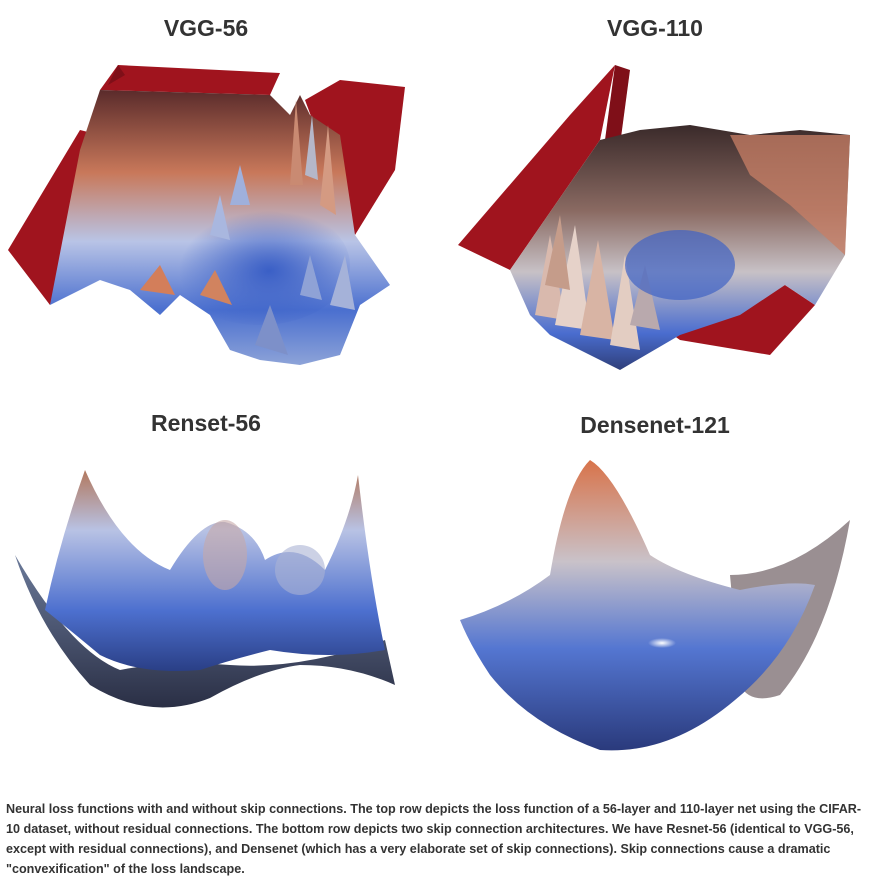  I want to click on panel-title-renset-56: Renset-56, so click(206, 423).